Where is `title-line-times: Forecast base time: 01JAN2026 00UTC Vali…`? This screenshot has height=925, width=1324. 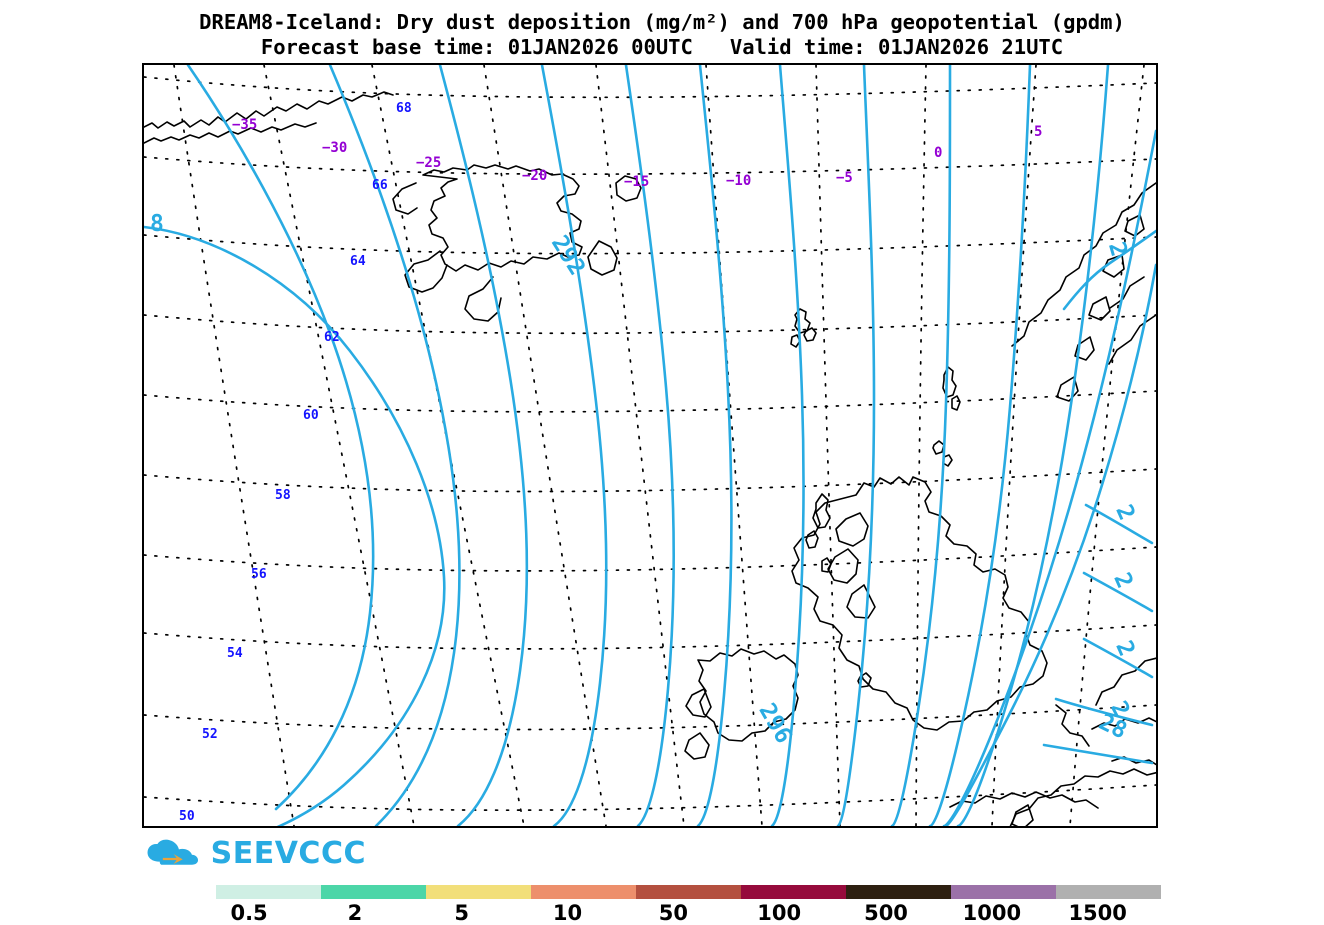 title-line-times: Forecast base time: 01JAN2026 00UTC Vali… is located at coordinates (662, 47).